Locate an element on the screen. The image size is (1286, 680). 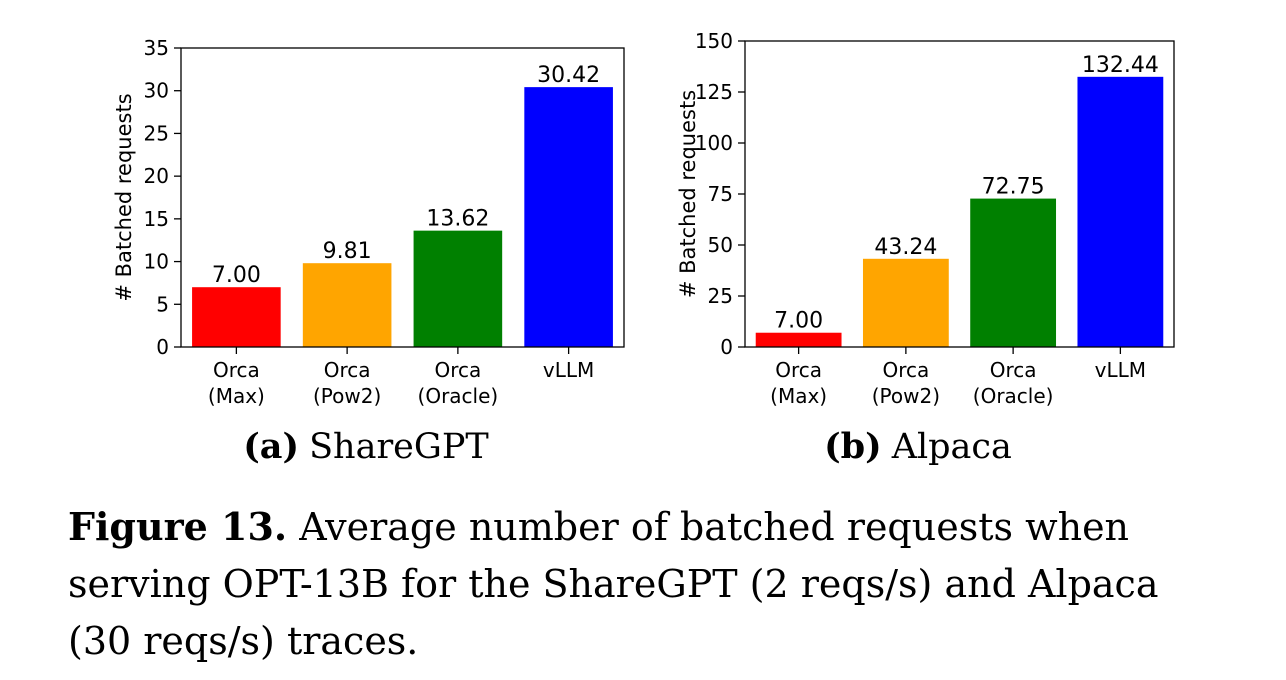
bar-value-label: 30.42 is located at coordinates (568, 75).